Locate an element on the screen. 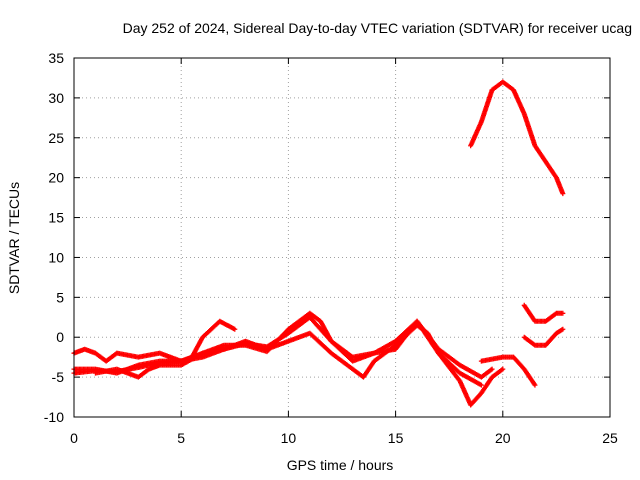 This screenshot has height=480, width=640. y-tick-label: 15 is located at coordinates (56, 218).